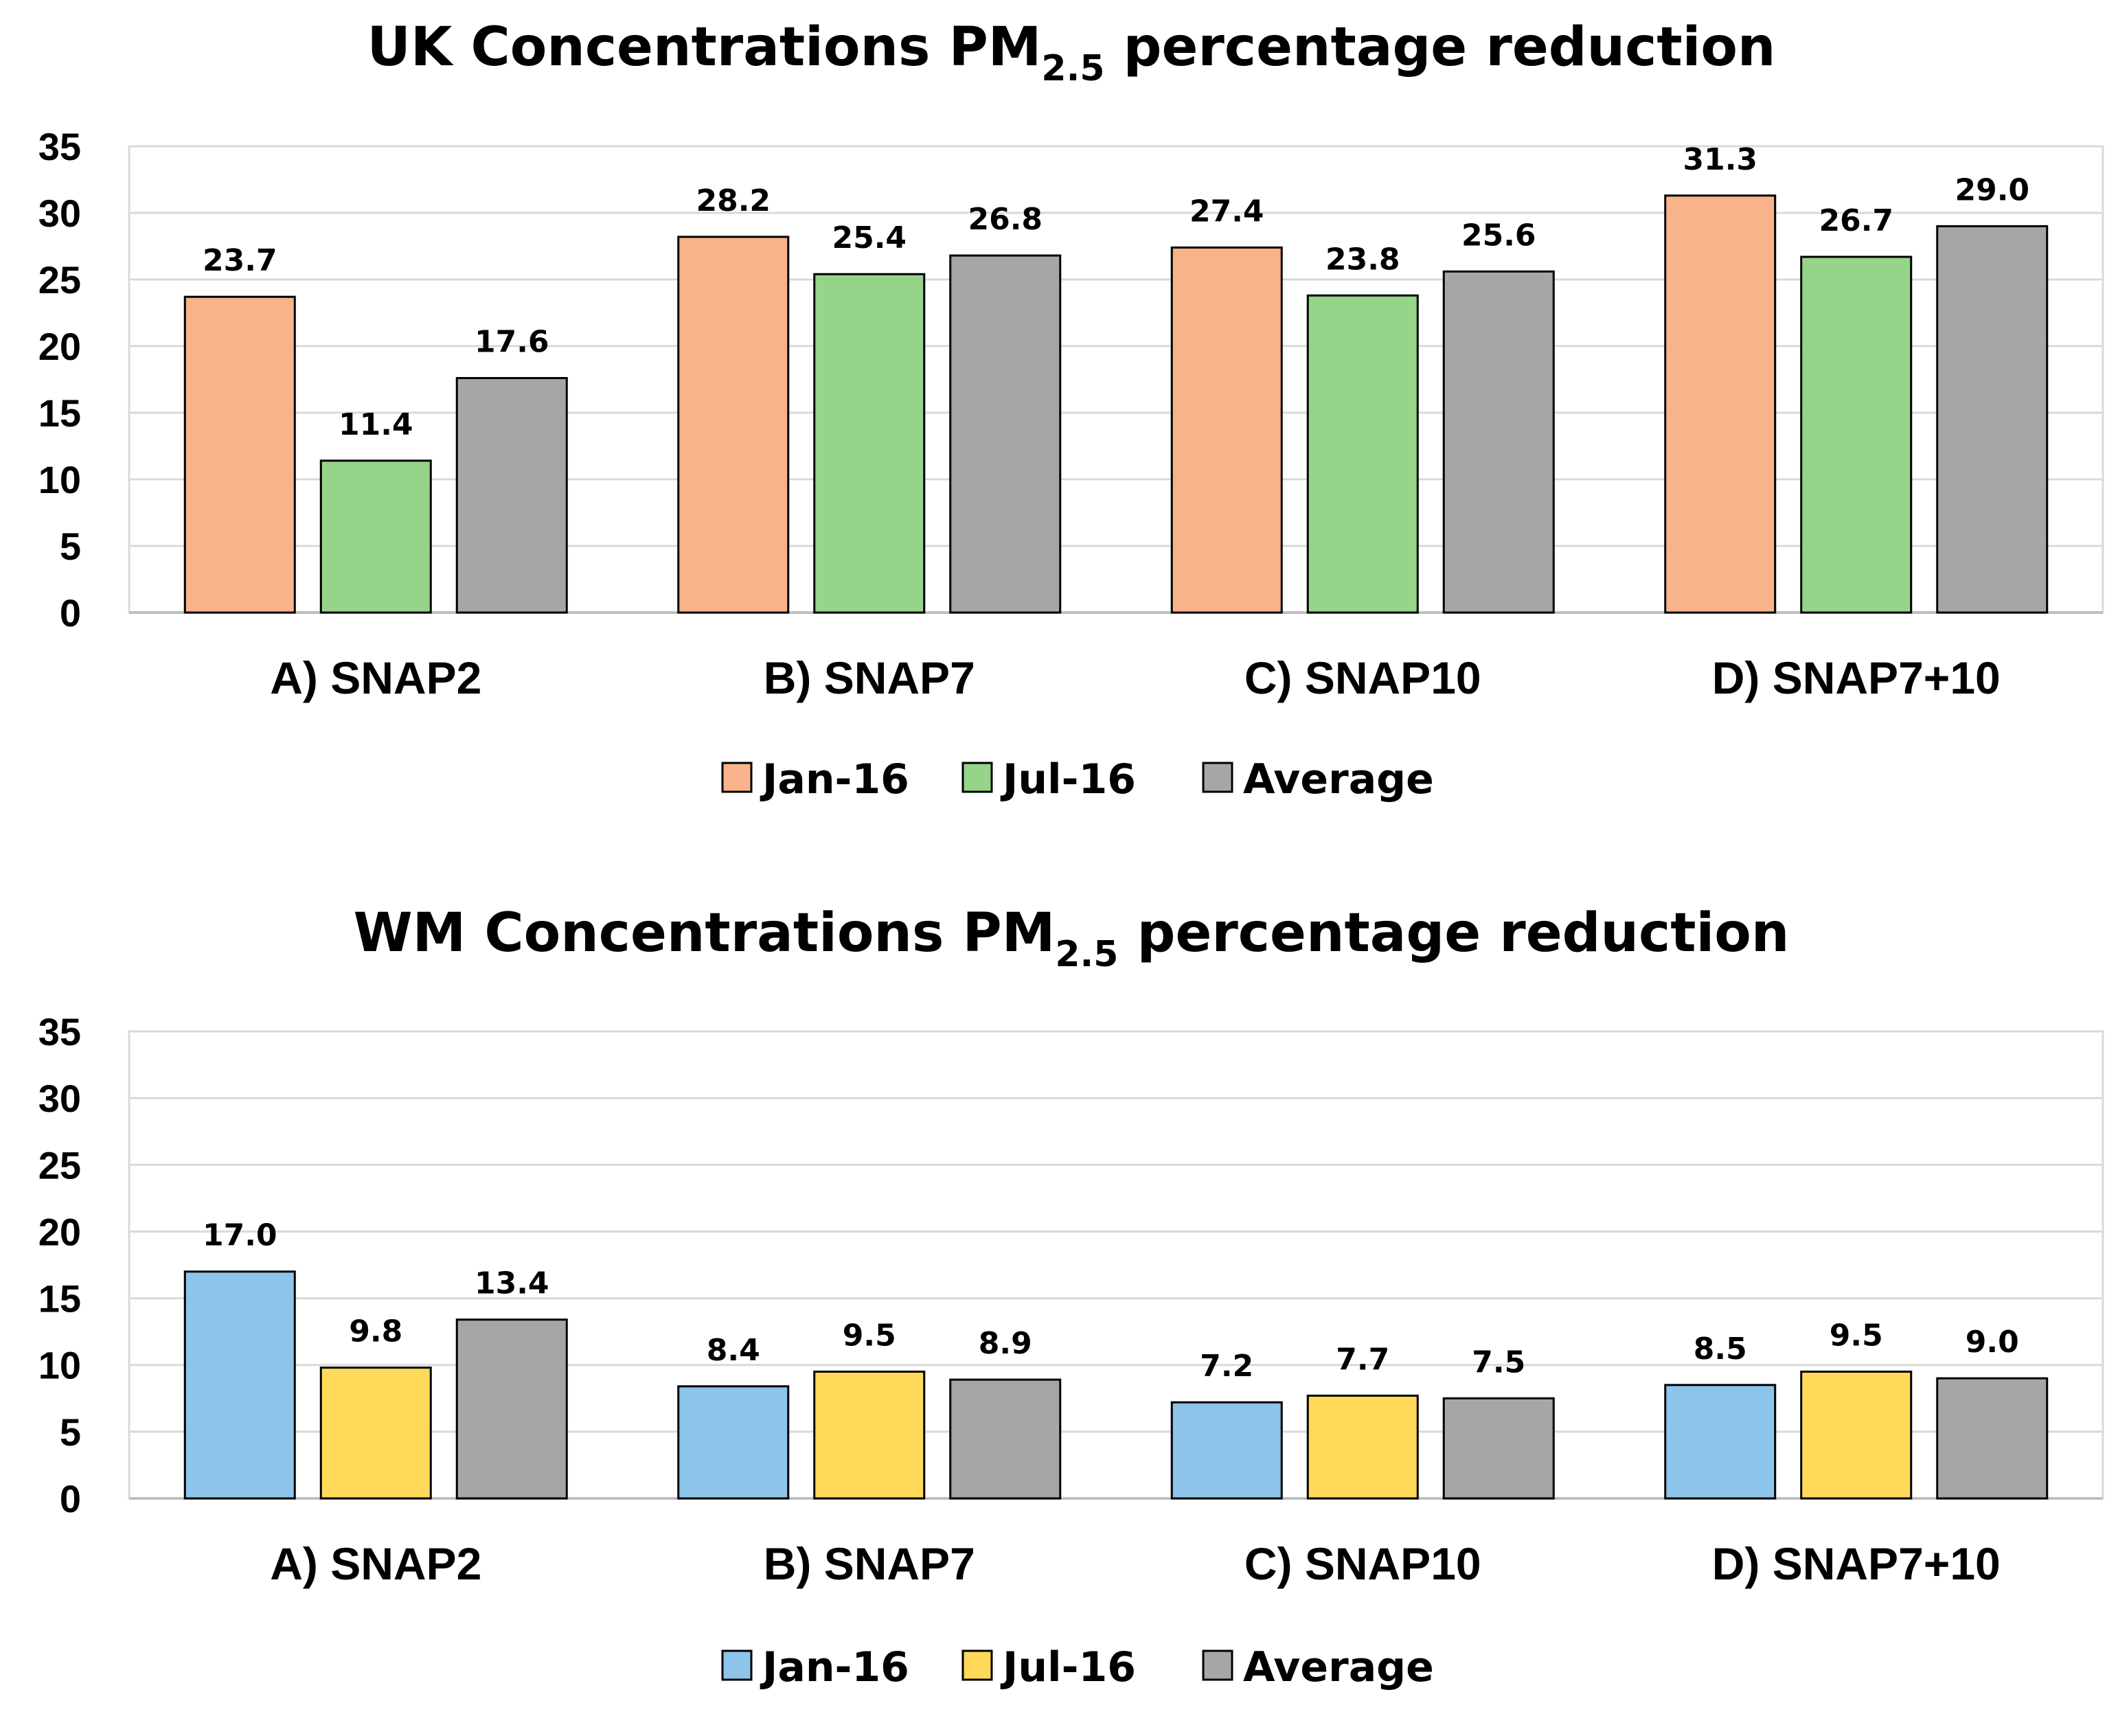 The width and height of the screenshot is (2118, 1736). What do you see at coordinates (375, 1331) in the screenshot?
I see `data-label: 9.8` at bounding box center [375, 1331].